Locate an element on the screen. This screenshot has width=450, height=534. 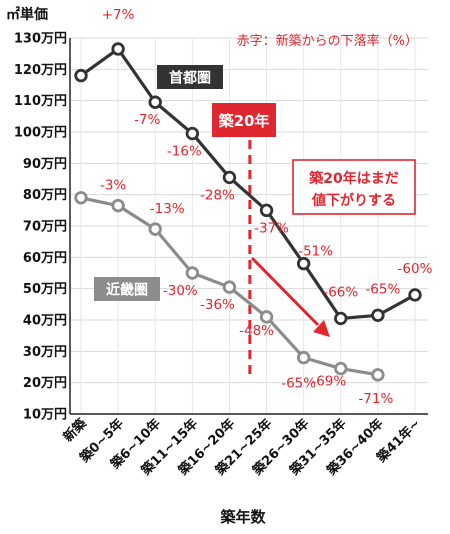
drop-rate-label: -3% is located at coordinates (113, 186).